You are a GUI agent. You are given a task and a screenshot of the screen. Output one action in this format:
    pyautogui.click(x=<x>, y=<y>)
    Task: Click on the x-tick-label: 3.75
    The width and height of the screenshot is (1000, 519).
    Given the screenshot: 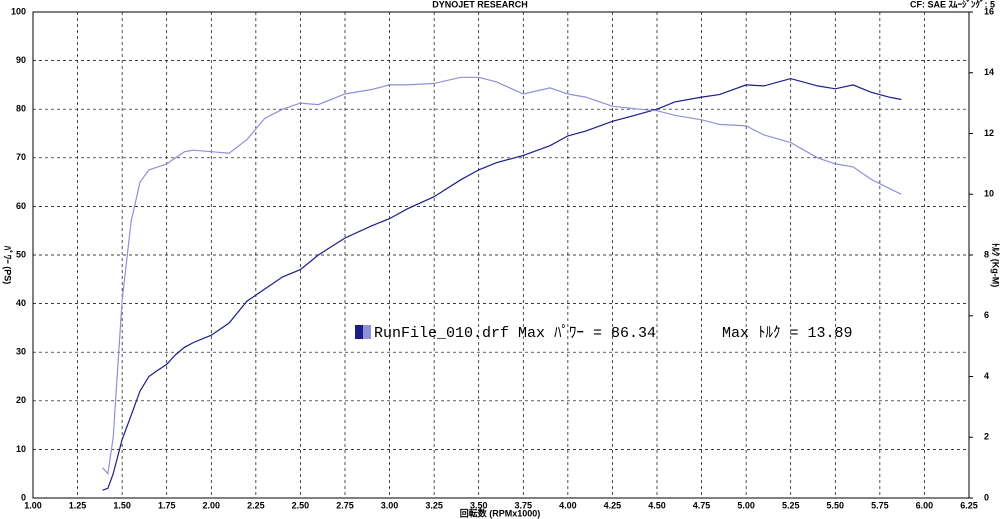 What is the action you would take?
    pyautogui.click(x=524, y=505)
    